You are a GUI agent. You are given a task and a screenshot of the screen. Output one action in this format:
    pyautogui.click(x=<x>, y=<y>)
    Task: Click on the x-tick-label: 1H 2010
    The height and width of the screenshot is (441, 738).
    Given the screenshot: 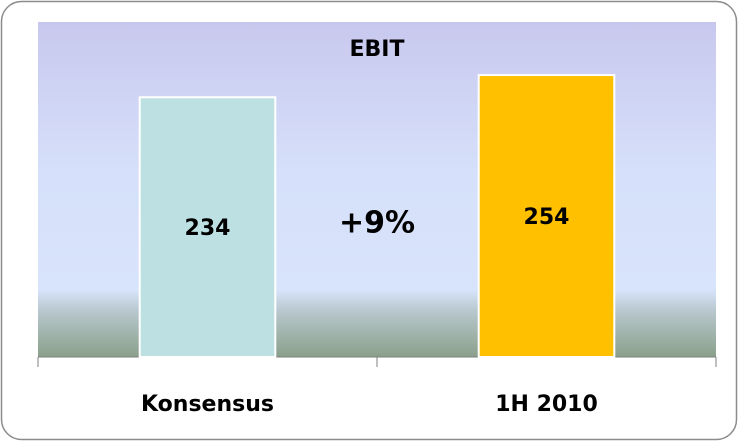 What is the action you would take?
    pyautogui.click(x=546, y=404)
    